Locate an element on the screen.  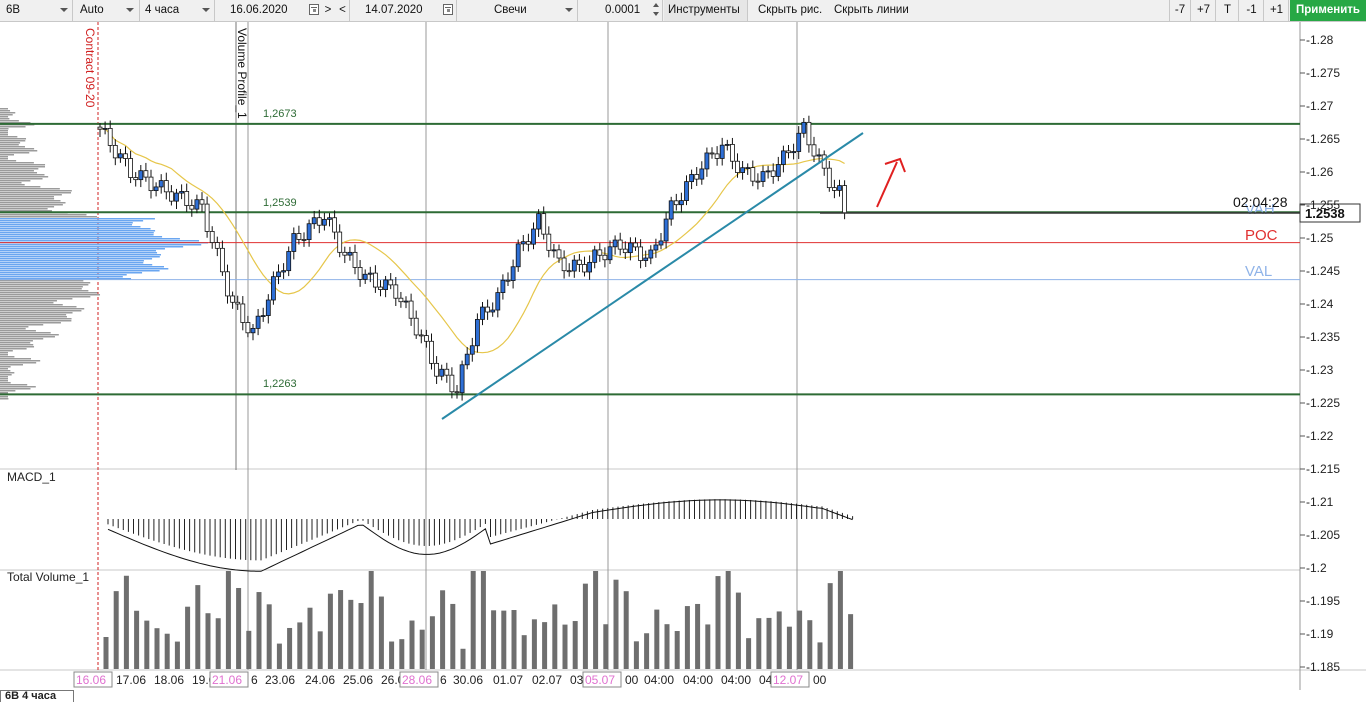
plus1-button: +1 is located at coordinates (1277, 10).